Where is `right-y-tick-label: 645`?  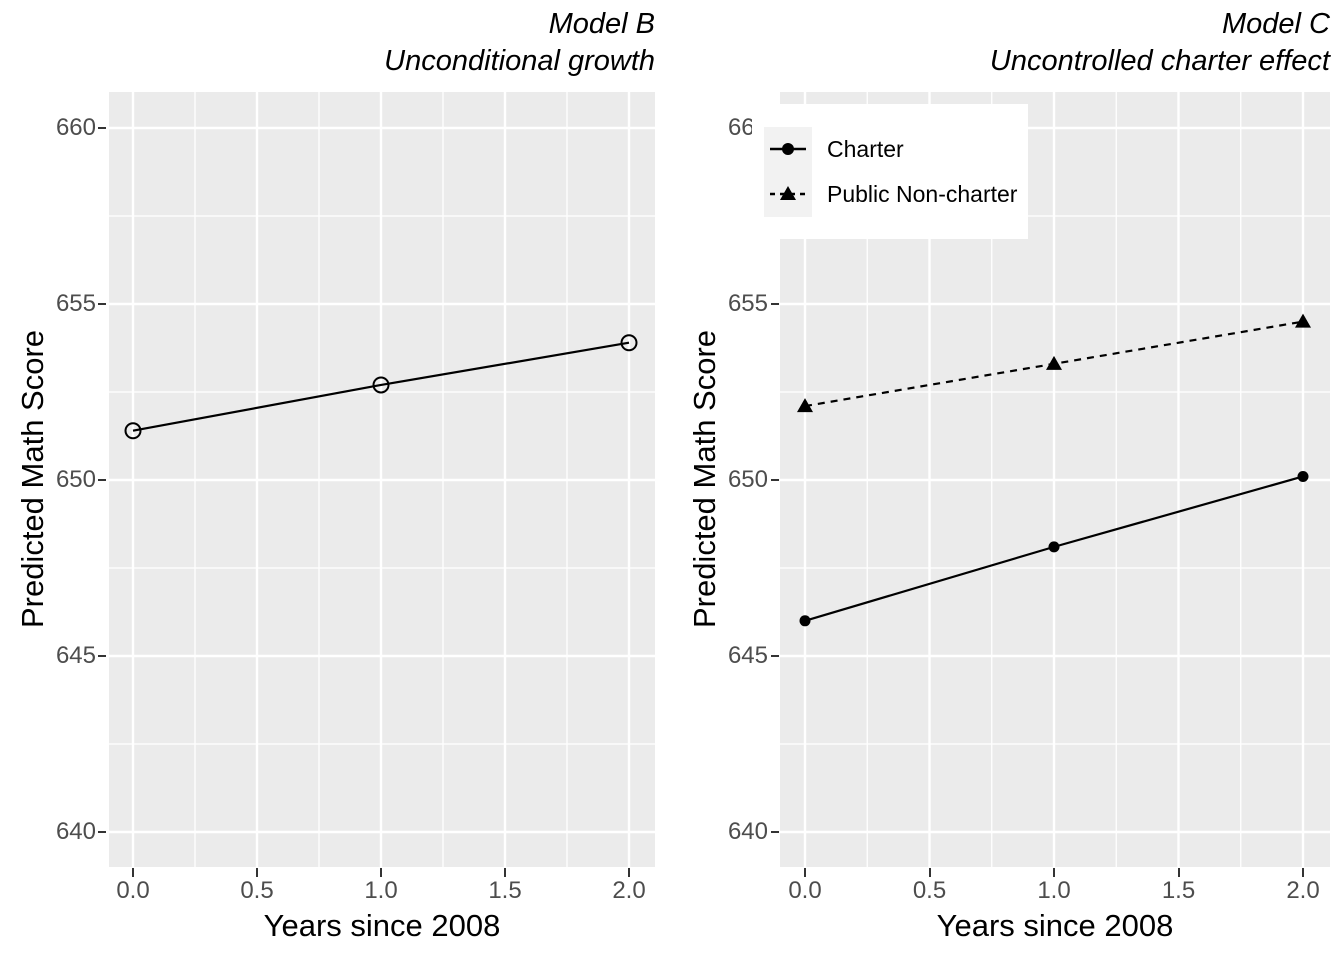 right-y-tick-label: 645 is located at coordinates (747, 655).